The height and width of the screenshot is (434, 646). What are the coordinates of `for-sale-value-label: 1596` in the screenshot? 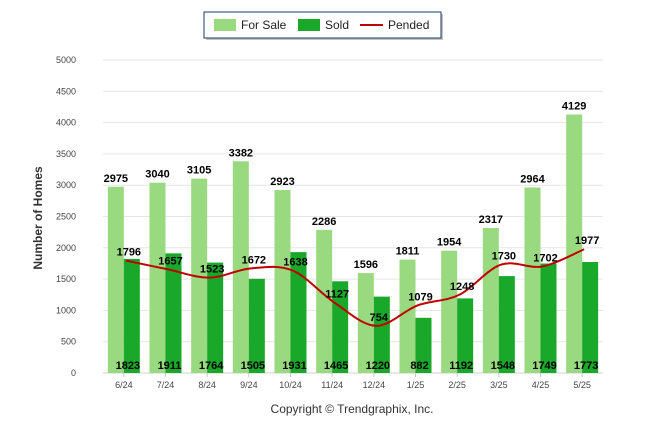 It's located at (366, 265).